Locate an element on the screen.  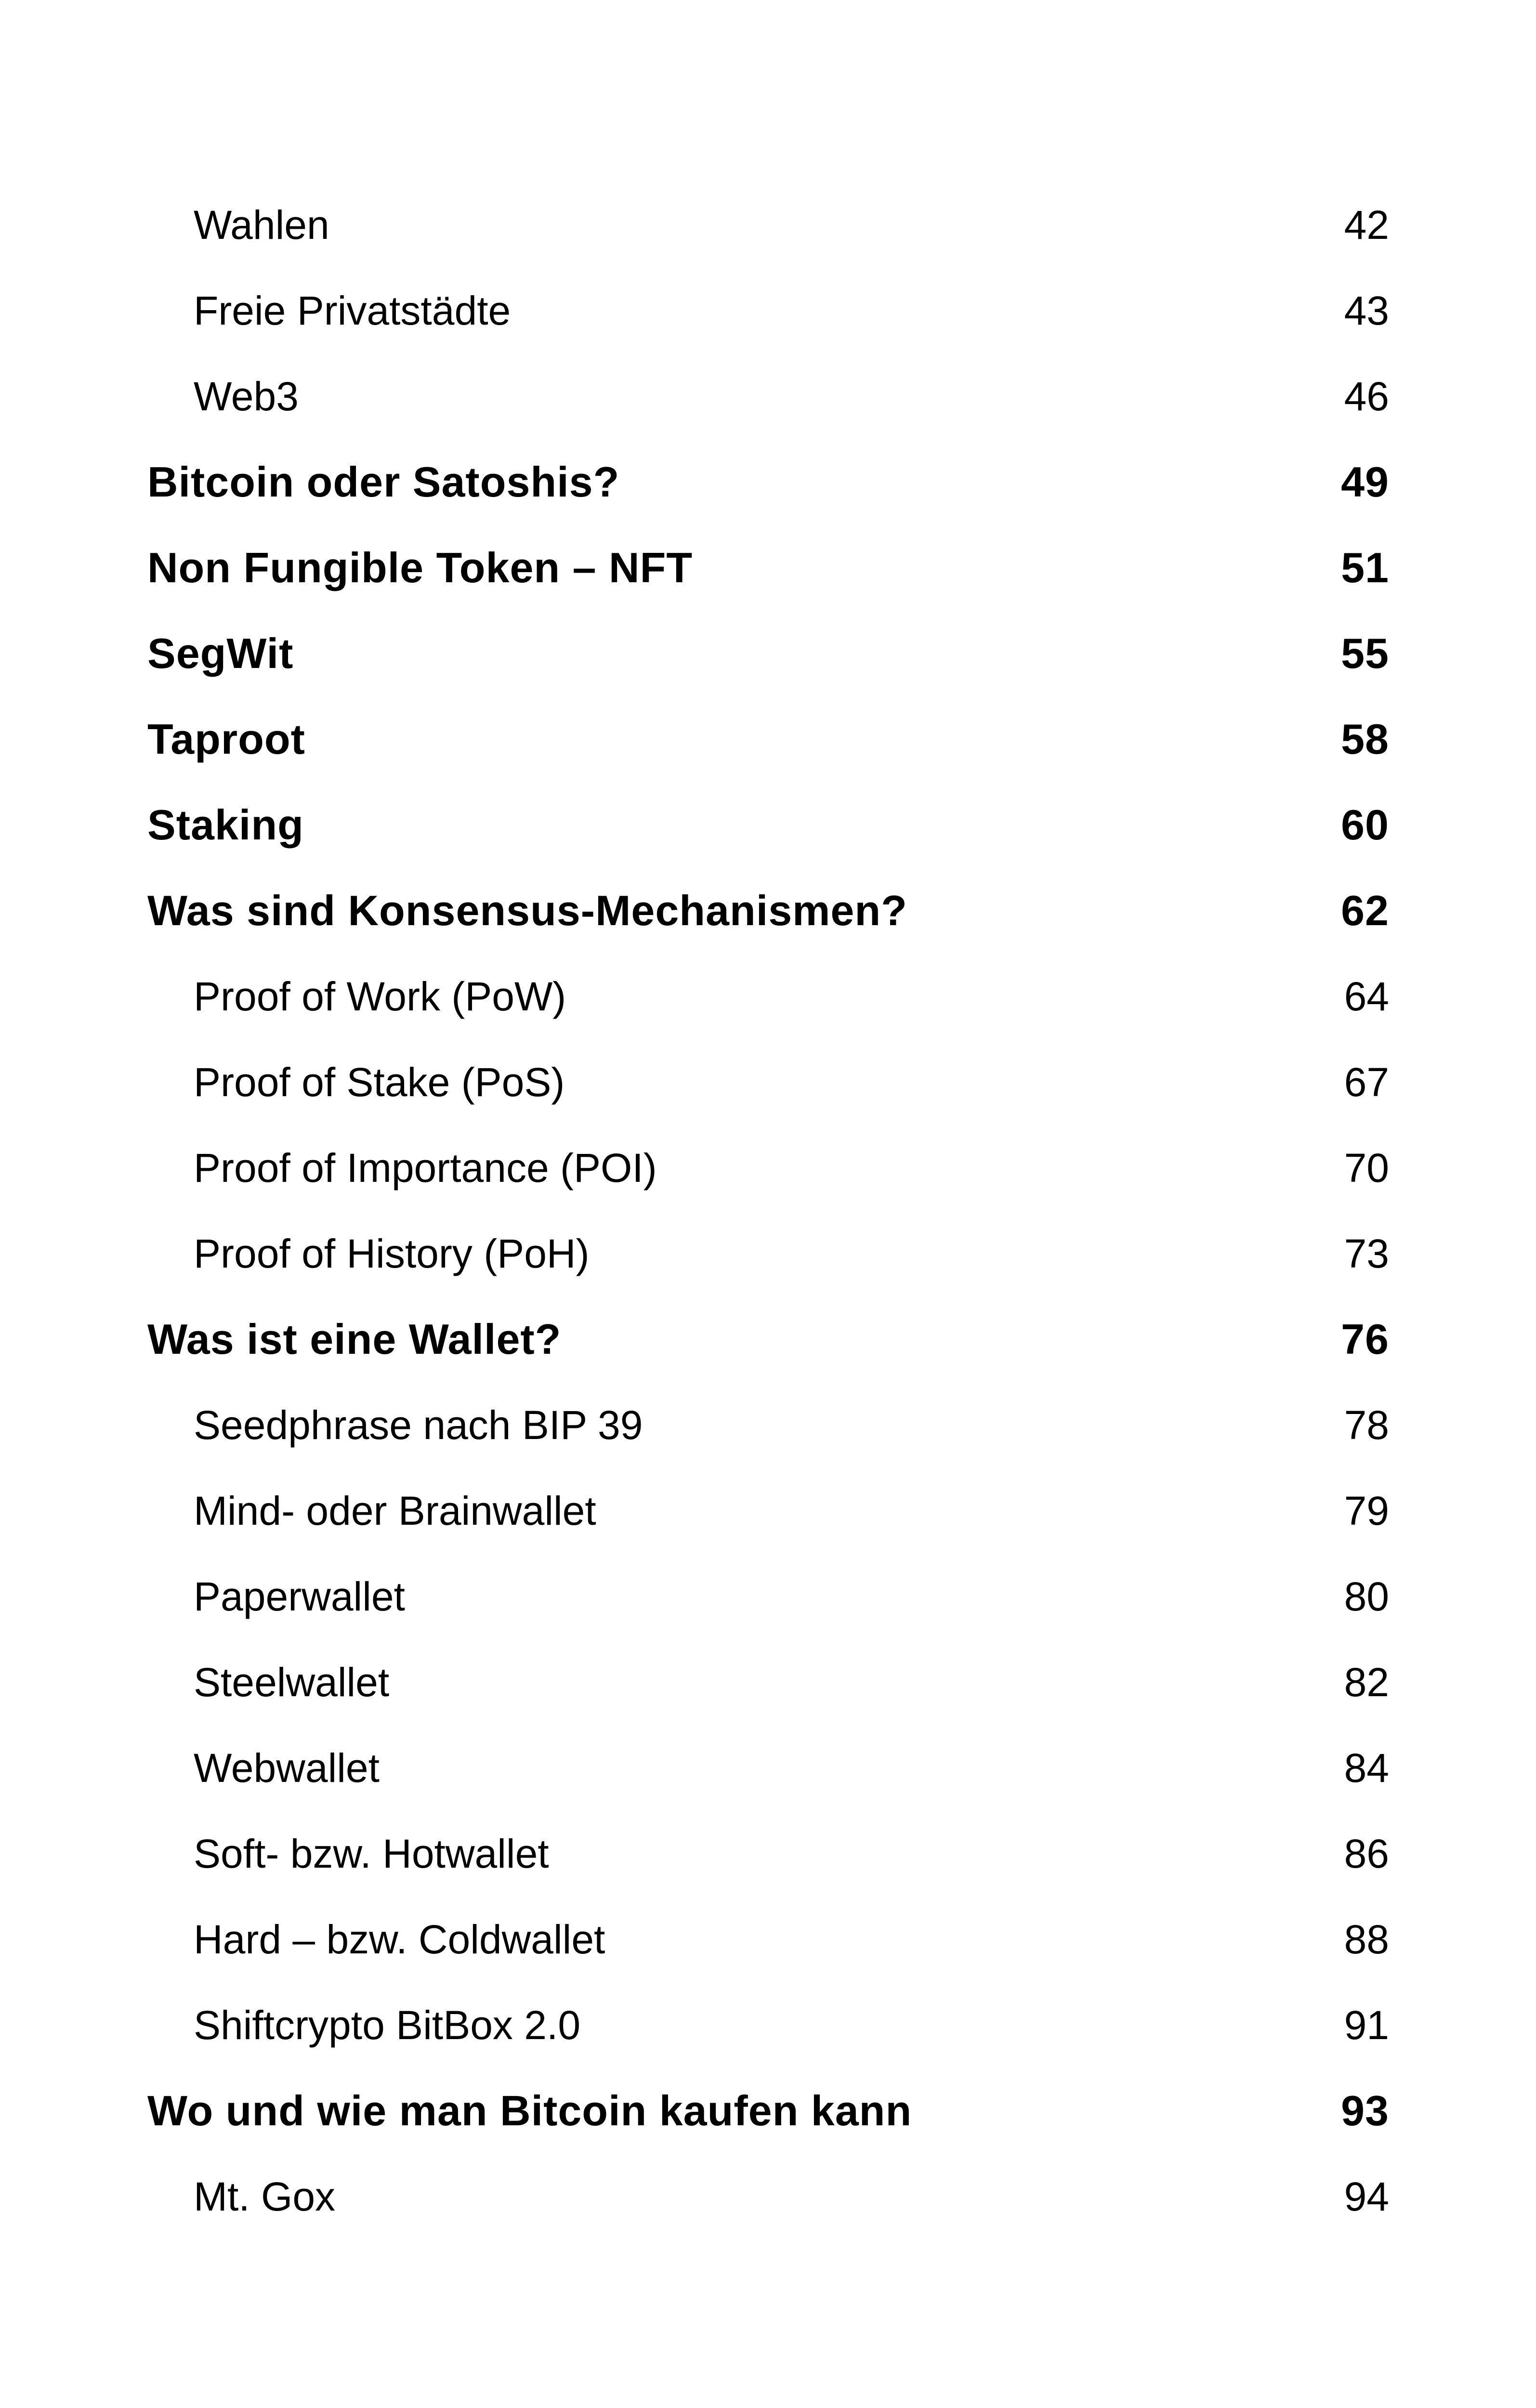
toc-entry-page-number: 78 is located at coordinates (1366, 1425).